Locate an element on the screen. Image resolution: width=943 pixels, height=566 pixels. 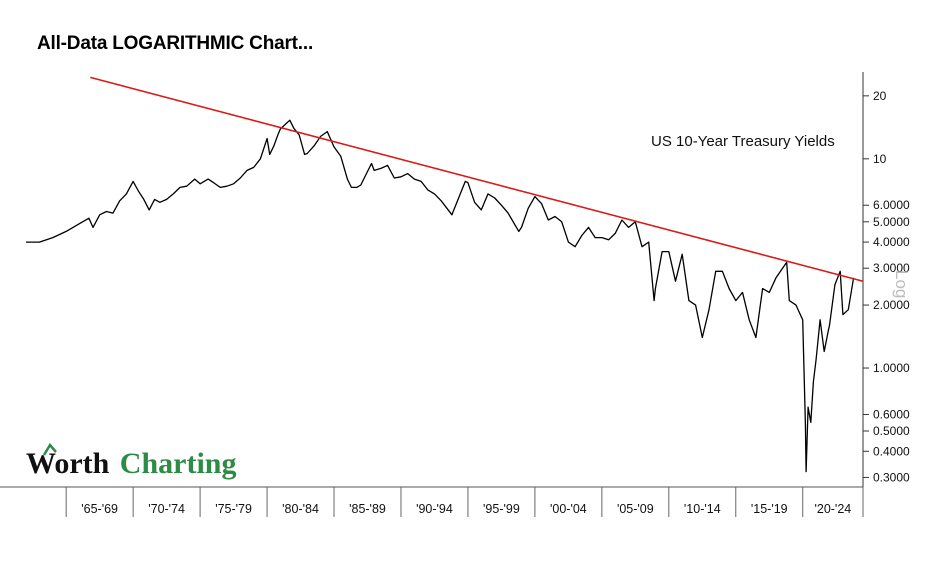
x-tick-label: '75-'79 is located at coordinates (233, 509).